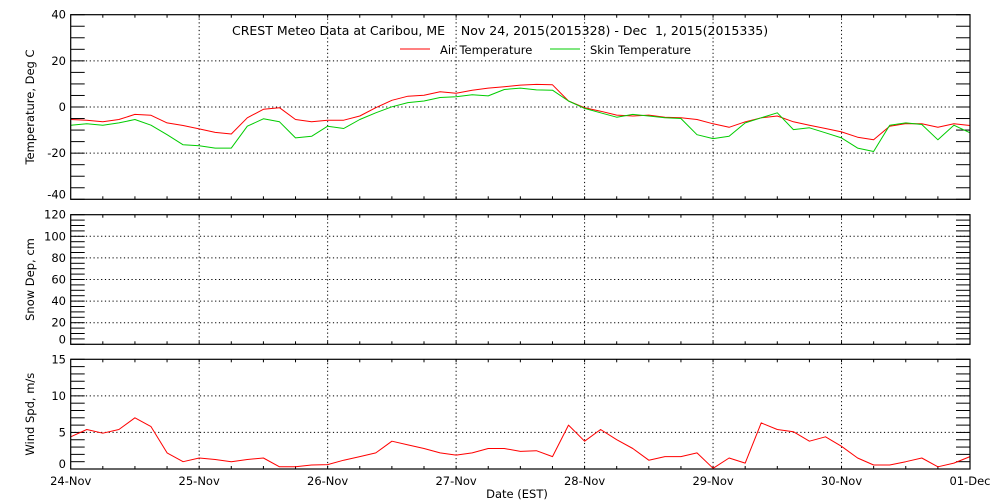 The width and height of the screenshot is (1000, 500). I want to click on skin-temperature-series-line, so click(520, 119).